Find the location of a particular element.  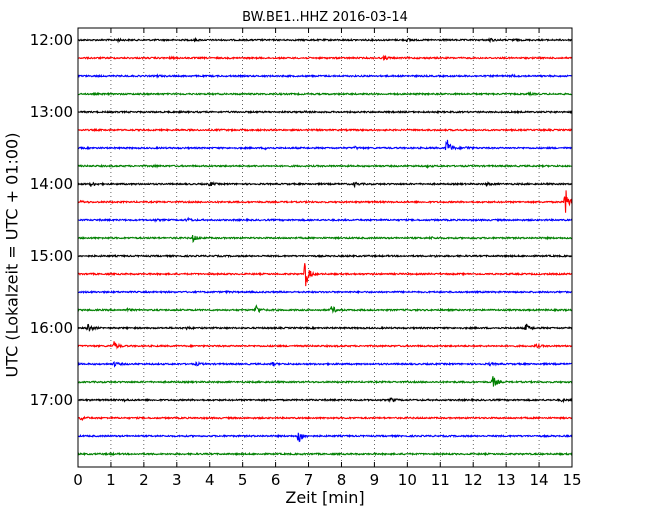

x-tick-label: 15 is located at coordinates (571, 480).